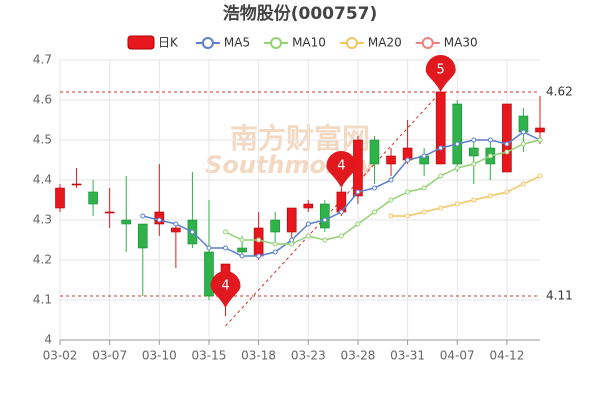 The image size is (600, 404). What do you see at coordinates (457, 356) in the screenshot?
I see `x-tick-label: 04-07` at bounding box center [457, 356].